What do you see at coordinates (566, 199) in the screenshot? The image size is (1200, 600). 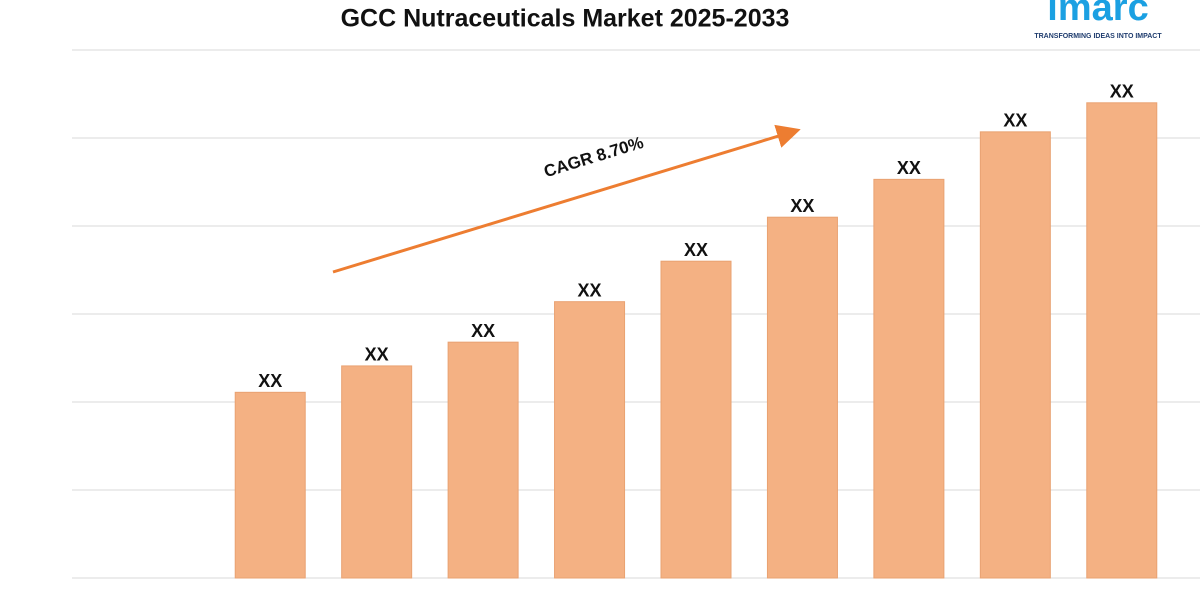 I see `cagr-arrow` at bounding box center [566, 199].